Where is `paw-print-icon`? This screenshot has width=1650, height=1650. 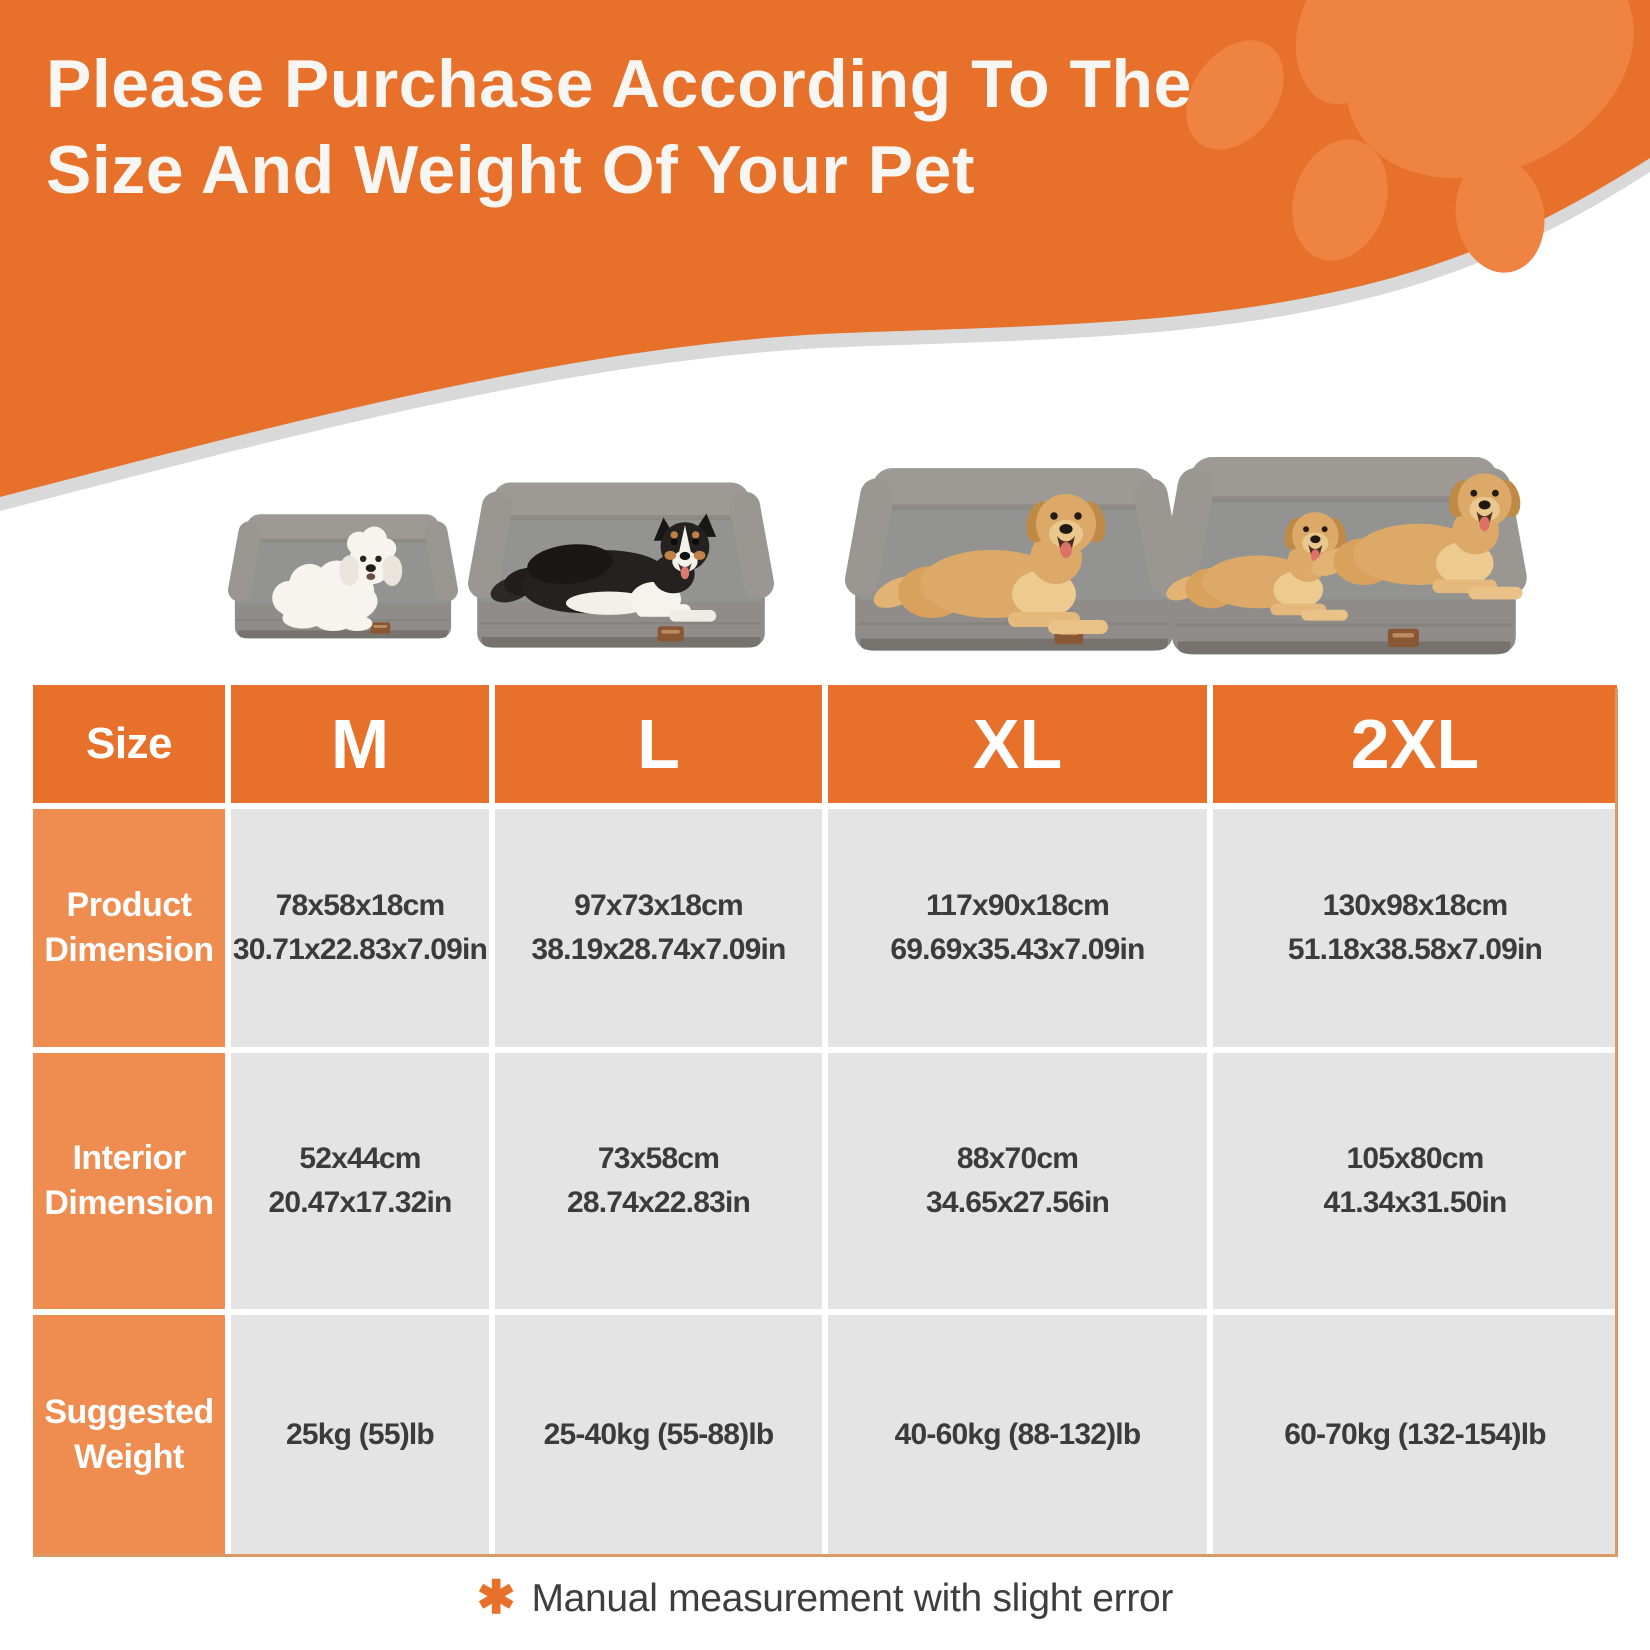
paw-print-icon is located at coordinates (1410, 136).